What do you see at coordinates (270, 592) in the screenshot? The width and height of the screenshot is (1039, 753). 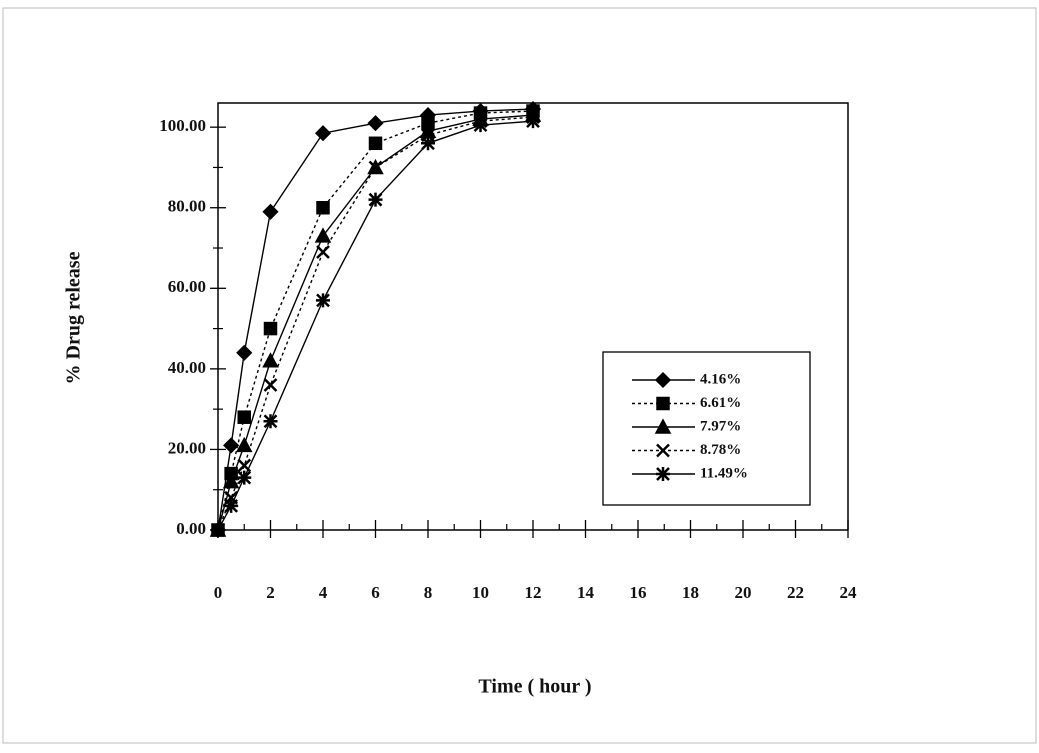 I see `x-tick-label: 2` at bounding box center [270, 592].